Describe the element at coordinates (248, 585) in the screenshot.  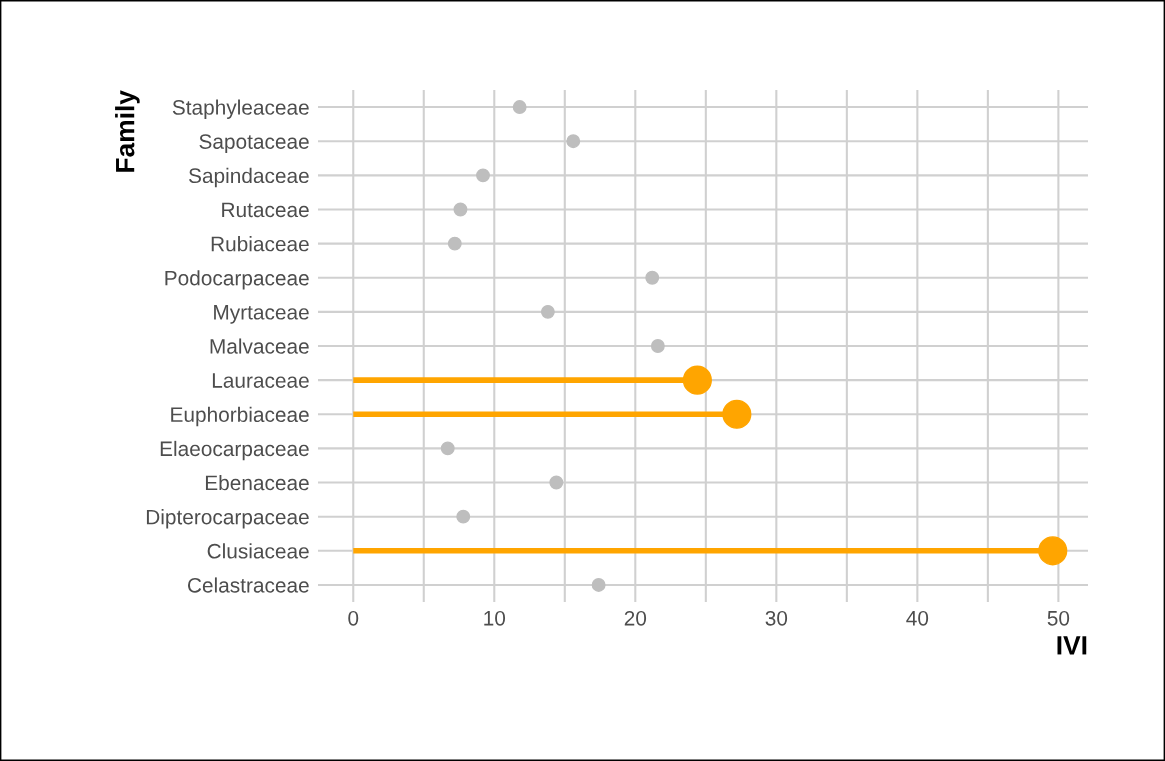
I see `y-tick-label: Celastraceae` at that location.